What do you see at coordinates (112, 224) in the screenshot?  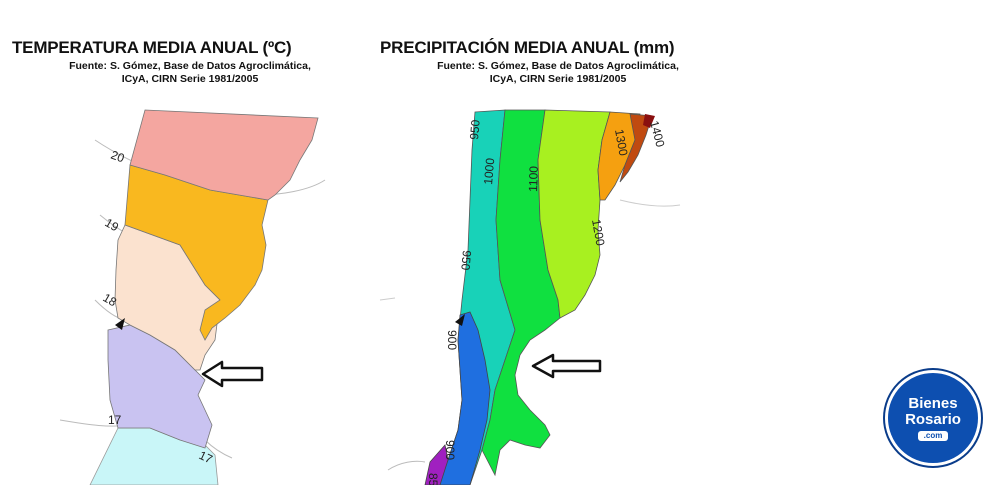 I see `temp-isoline-label: 19` at bounding box center [112, 224].